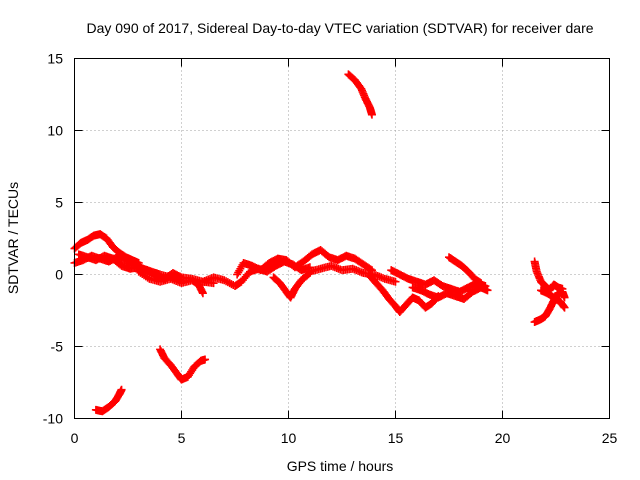  What do you see at coordinates (396, 438) in the screenshot?
I see `x-tick-label: 15` at bounding box center [396, 438].